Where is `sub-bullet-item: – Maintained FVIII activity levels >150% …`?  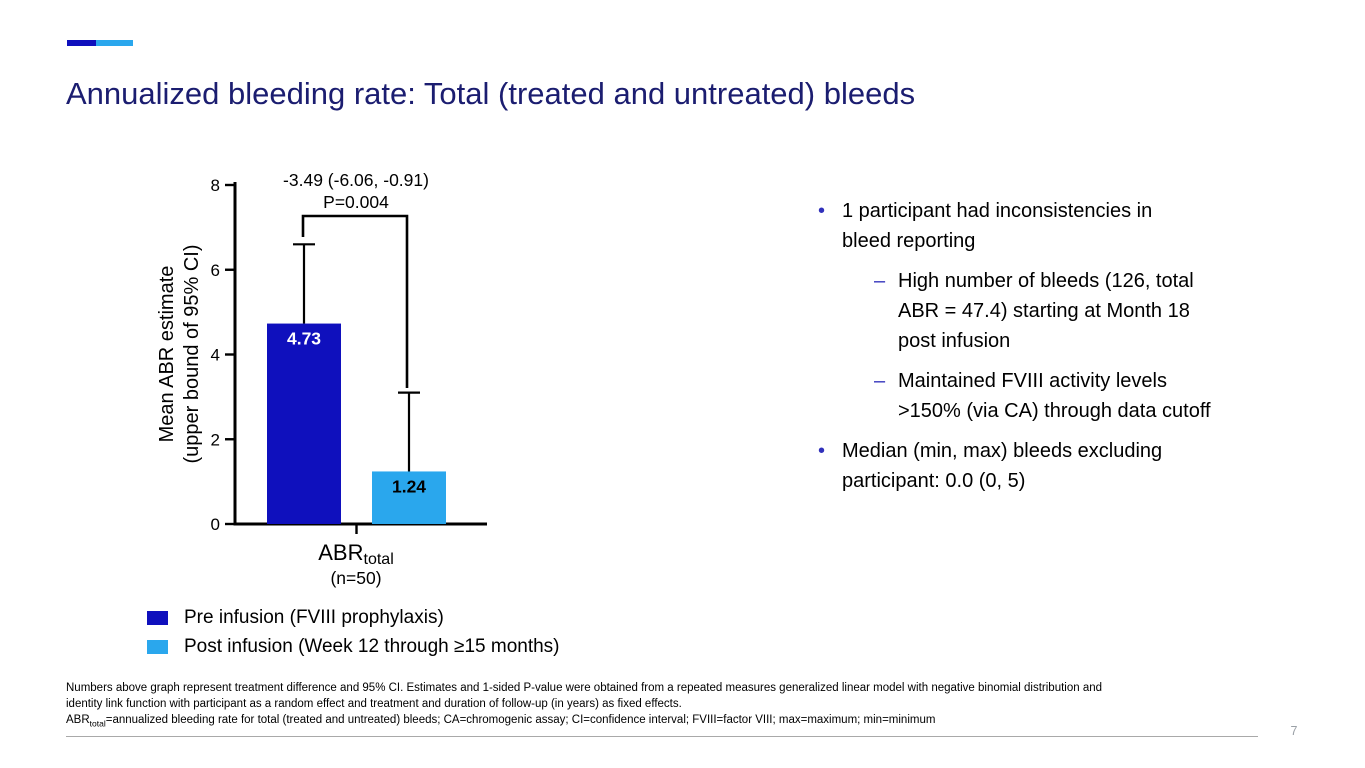 sub-bullet-item: – Maintained FVIII activity levels >150% … is located at coordinates (1091, 396).